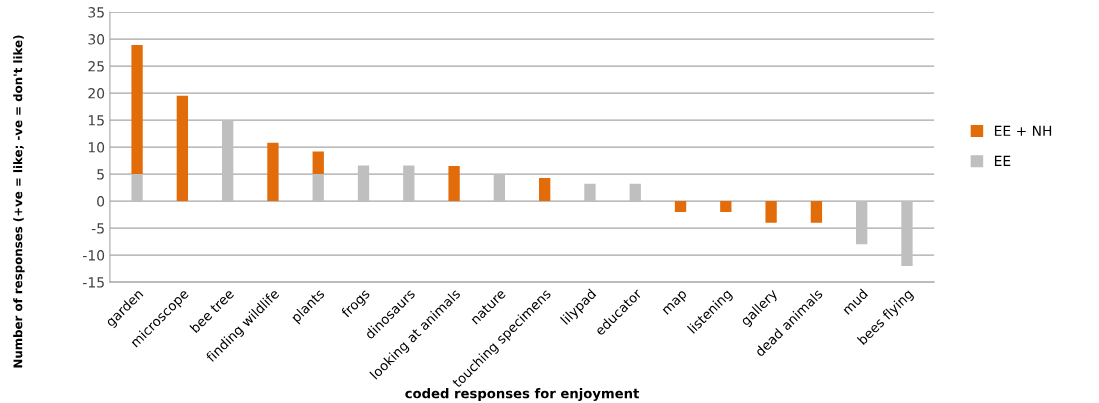  I want to click on y-tick-label: 0, so click(101, 201).